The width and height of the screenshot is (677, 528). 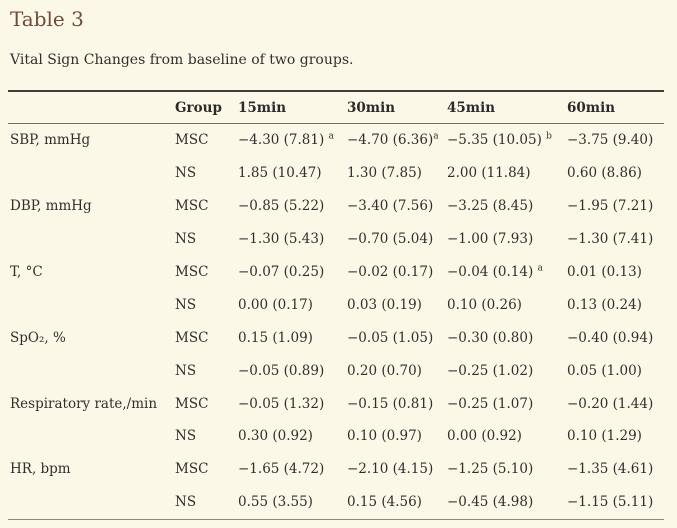 What do you see at coordinates (281, 272) in the screenshot?
I see `value-text: −0.07 (0.25)` at bounding box center [281, 272].